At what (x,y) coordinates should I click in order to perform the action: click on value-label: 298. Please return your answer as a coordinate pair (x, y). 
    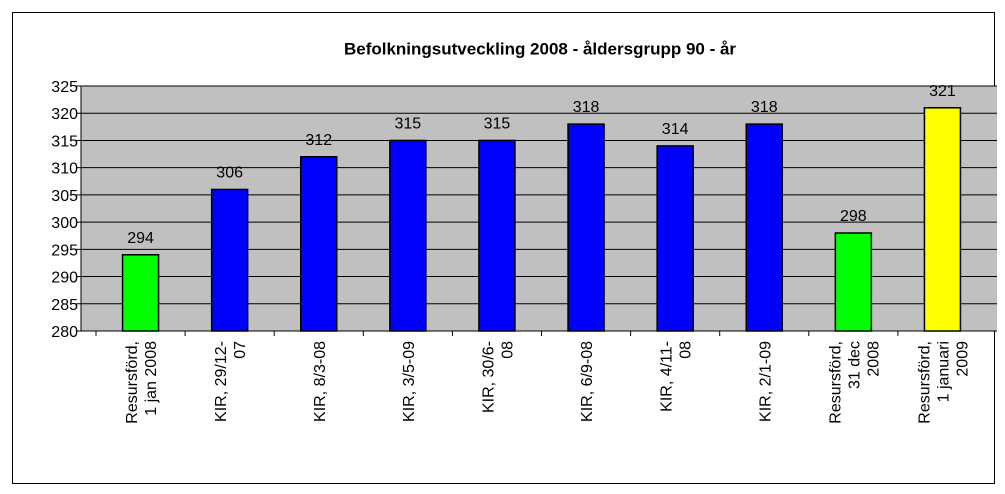
    Looking at the image, I should click on (853, 216).